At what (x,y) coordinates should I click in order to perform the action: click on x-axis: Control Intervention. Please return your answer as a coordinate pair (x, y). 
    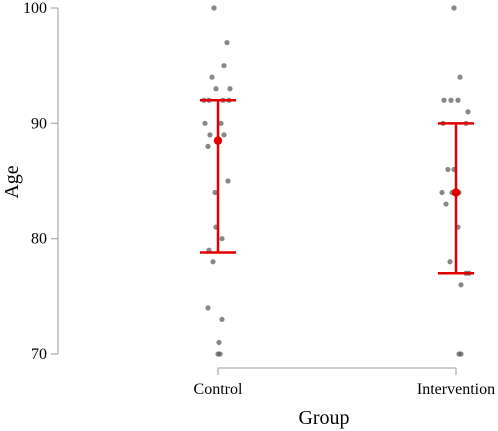
    Looking at the image, I should click on (344, 382).